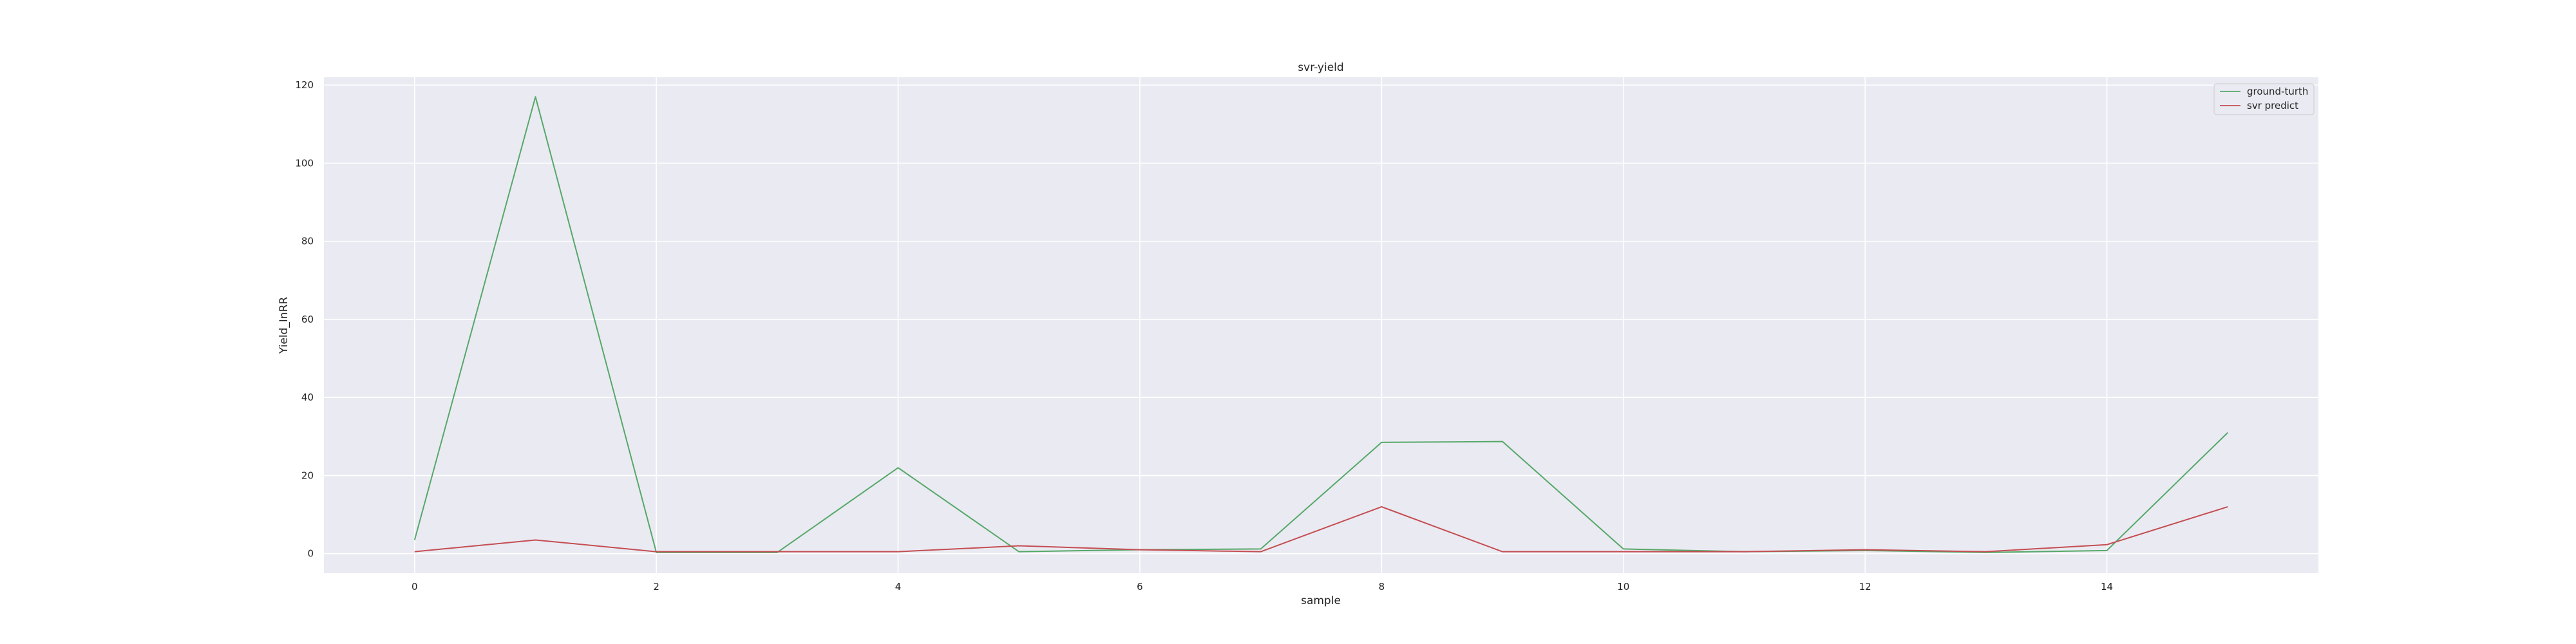 The width and height of the screenshot is (2576, 644). What do you see at coordinates (304, 163) in the screenshot?
I see `y-tick-label: 100` at bounding box center [304, 163].